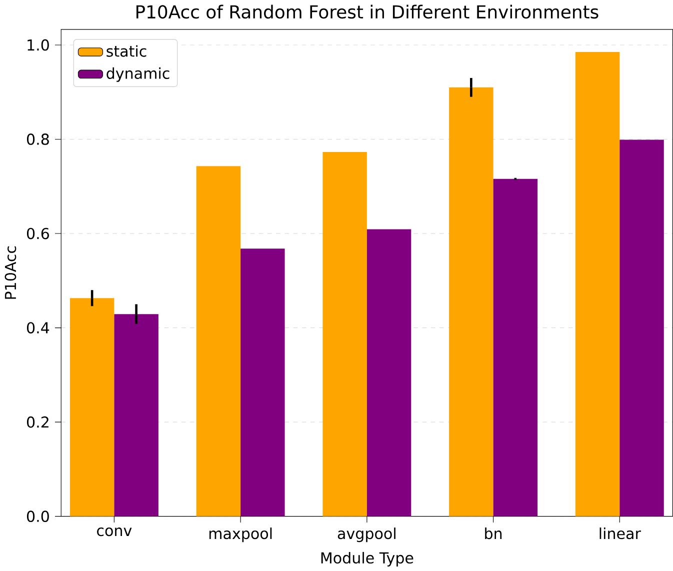 This screenshot has width=673, height=571. What do you see at coordinates (240, 534) in the screenshot?
I see `x-tick-label: maxpool` at bounding box center [240, 534].